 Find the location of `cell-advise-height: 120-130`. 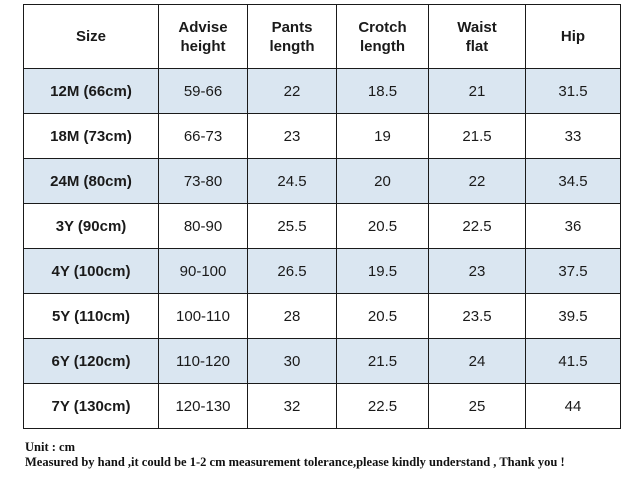

cell-advise-height: 120-130 is located at coordinates (203, 406).